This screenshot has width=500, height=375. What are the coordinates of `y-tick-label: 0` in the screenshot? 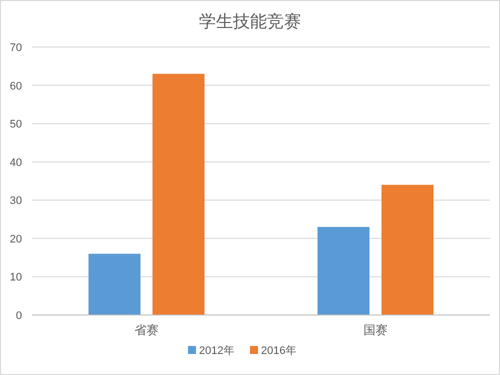 It's located at (19, 316).